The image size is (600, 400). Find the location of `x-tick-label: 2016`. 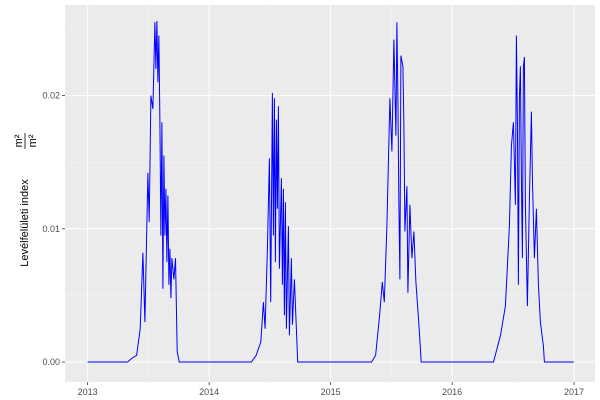

x-tick-label: 2016 is located at coordinates (452, 392).